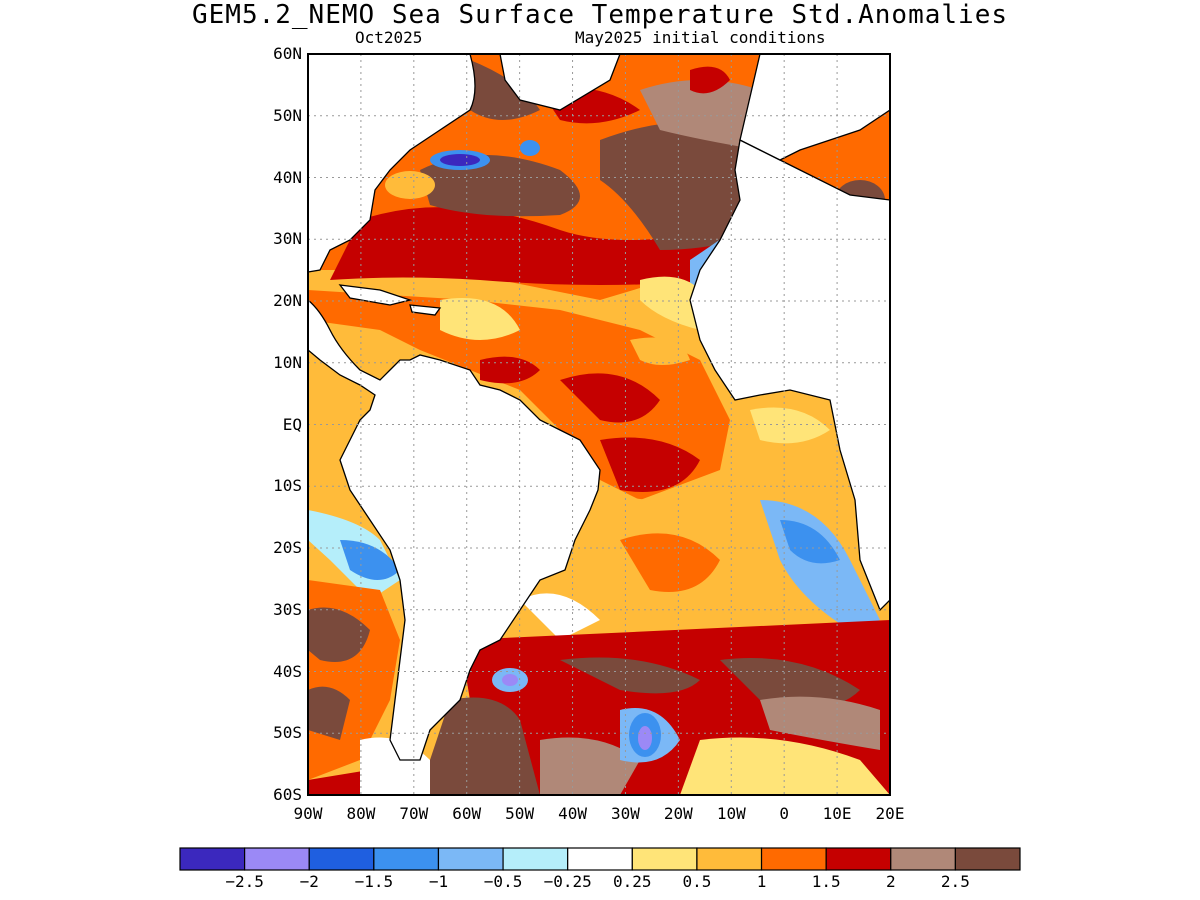  I want to click on colorbar-label: 2.5, so click(955, 881).